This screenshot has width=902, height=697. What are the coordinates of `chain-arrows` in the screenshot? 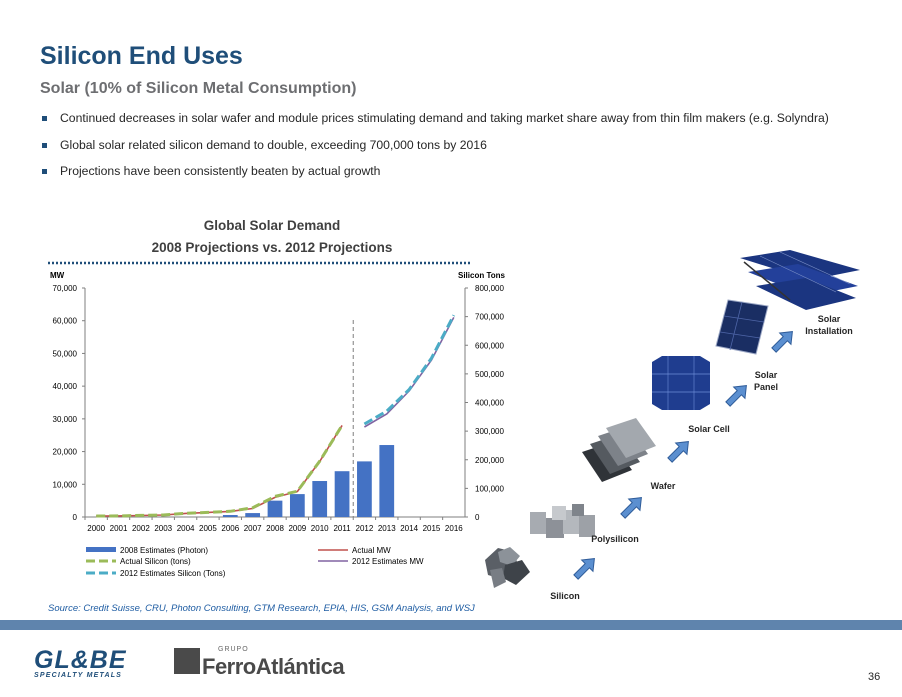 It's located at (683, 455).